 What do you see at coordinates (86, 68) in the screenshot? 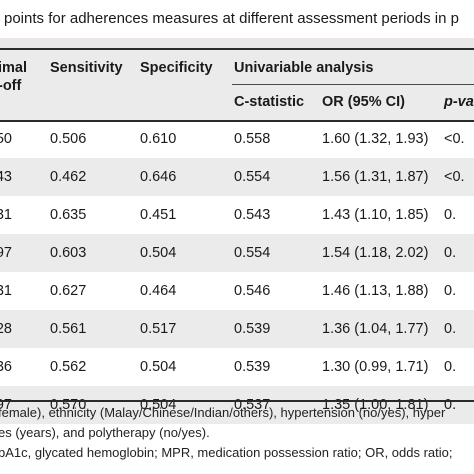
I see `header-sensitivity: Sensitivity` at bounding box center [86, 68].